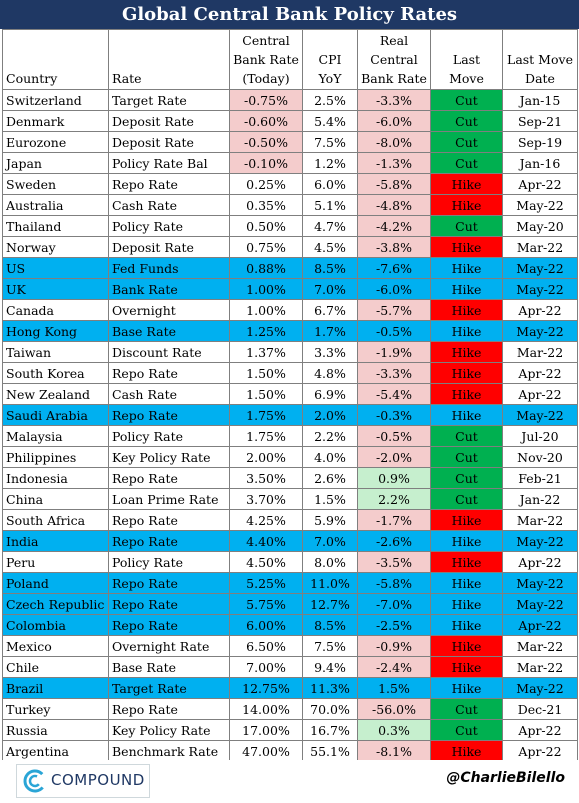  Describe the element at coordinates (55, 205) in the screenshot. I see `cell-country: Australia` at that location.